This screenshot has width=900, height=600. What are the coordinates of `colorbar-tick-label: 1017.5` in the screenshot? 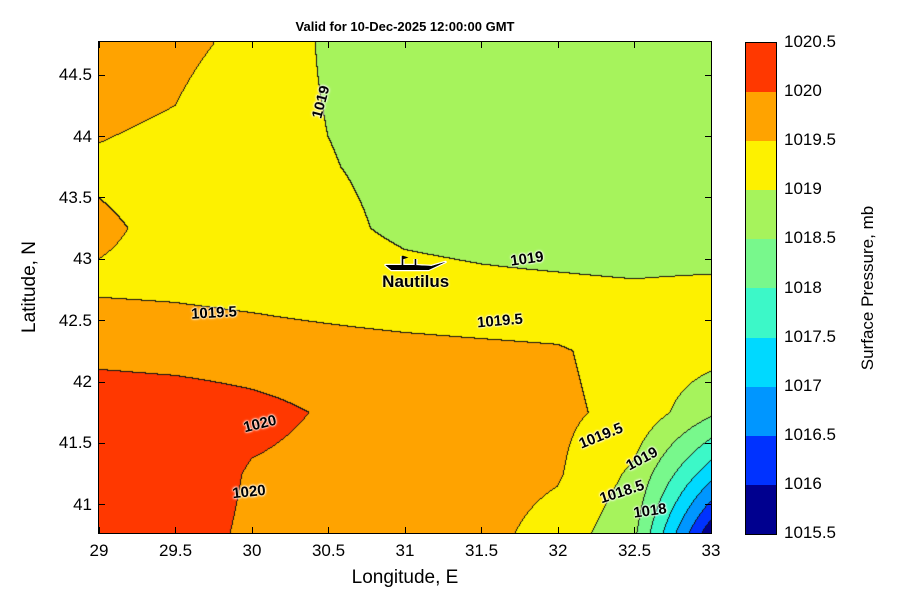 It's located at (810, 336).